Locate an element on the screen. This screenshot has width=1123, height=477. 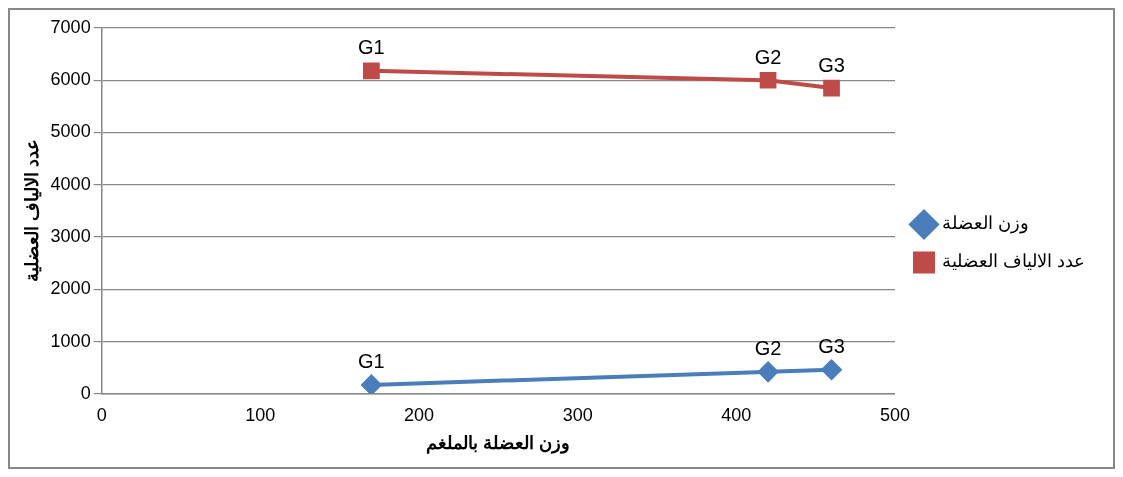
x-axis-title: وزن العضلة بالملغم is located at coordinates (498, 444).